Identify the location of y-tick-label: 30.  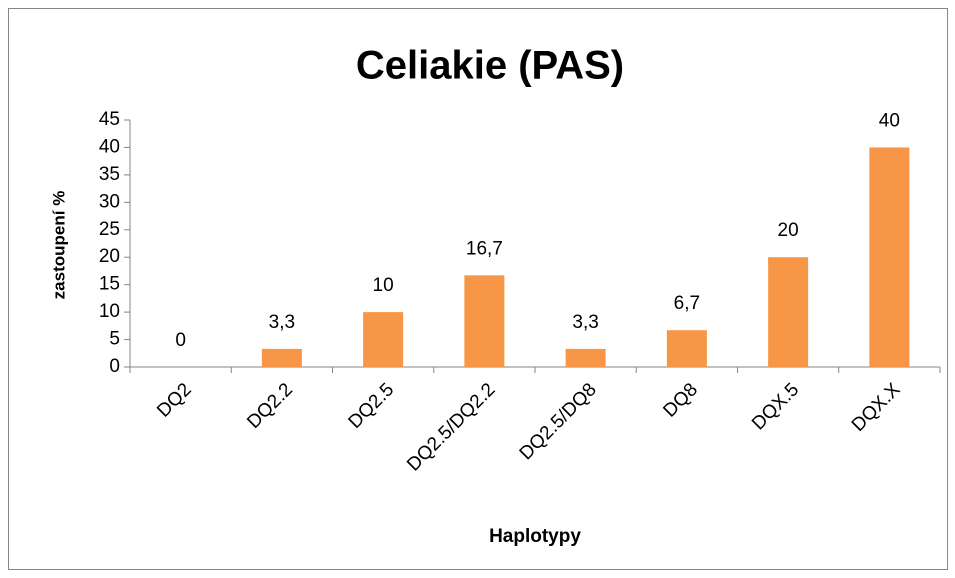
(109, 201).